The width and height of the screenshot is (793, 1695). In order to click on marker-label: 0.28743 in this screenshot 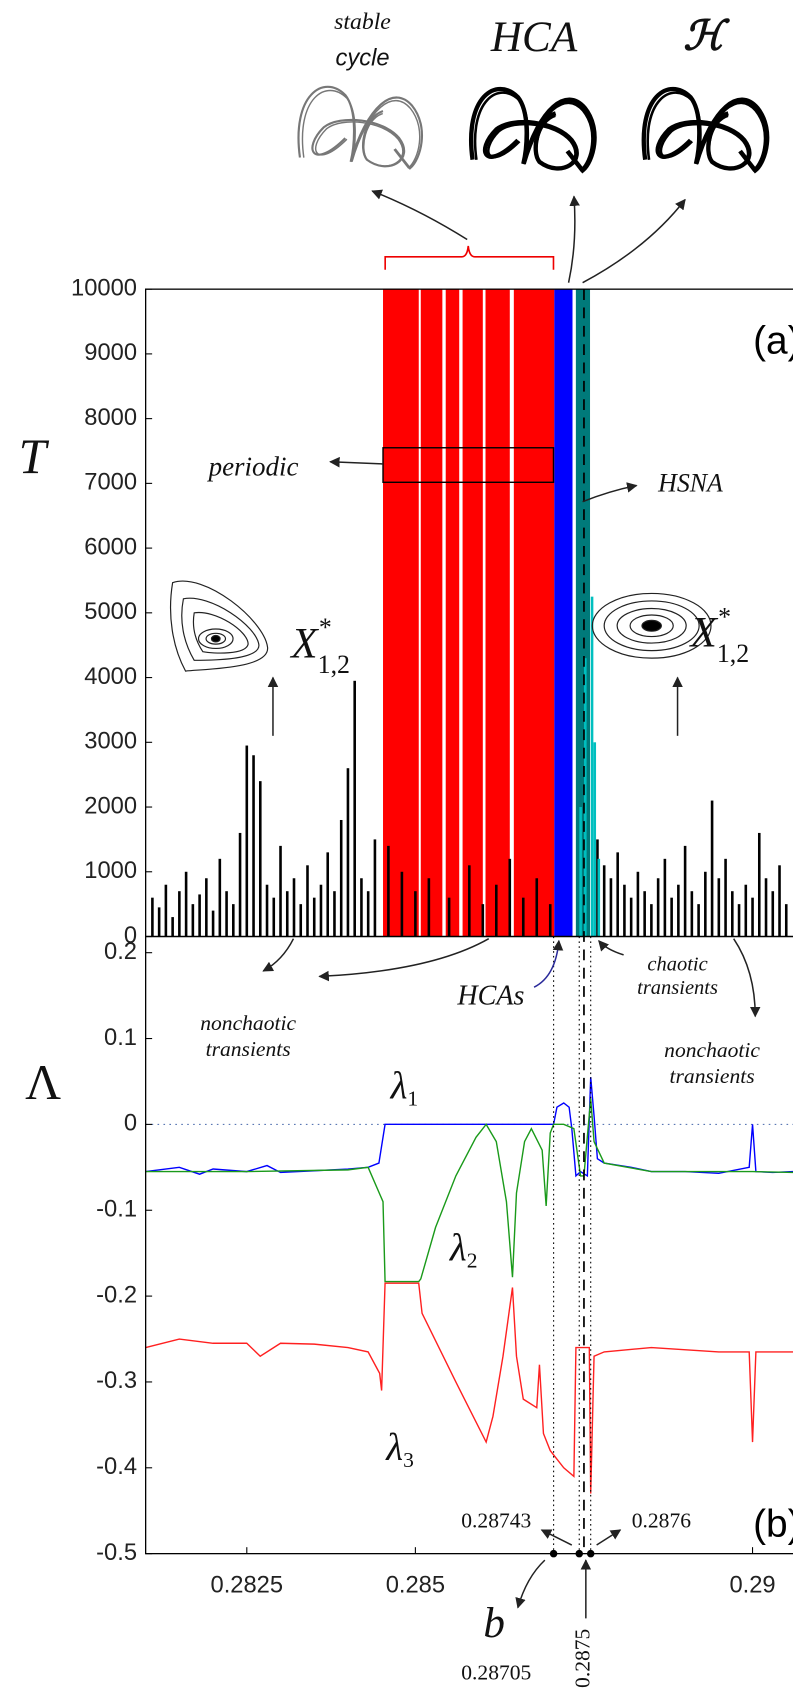, I will do `click(496, 1520)`.